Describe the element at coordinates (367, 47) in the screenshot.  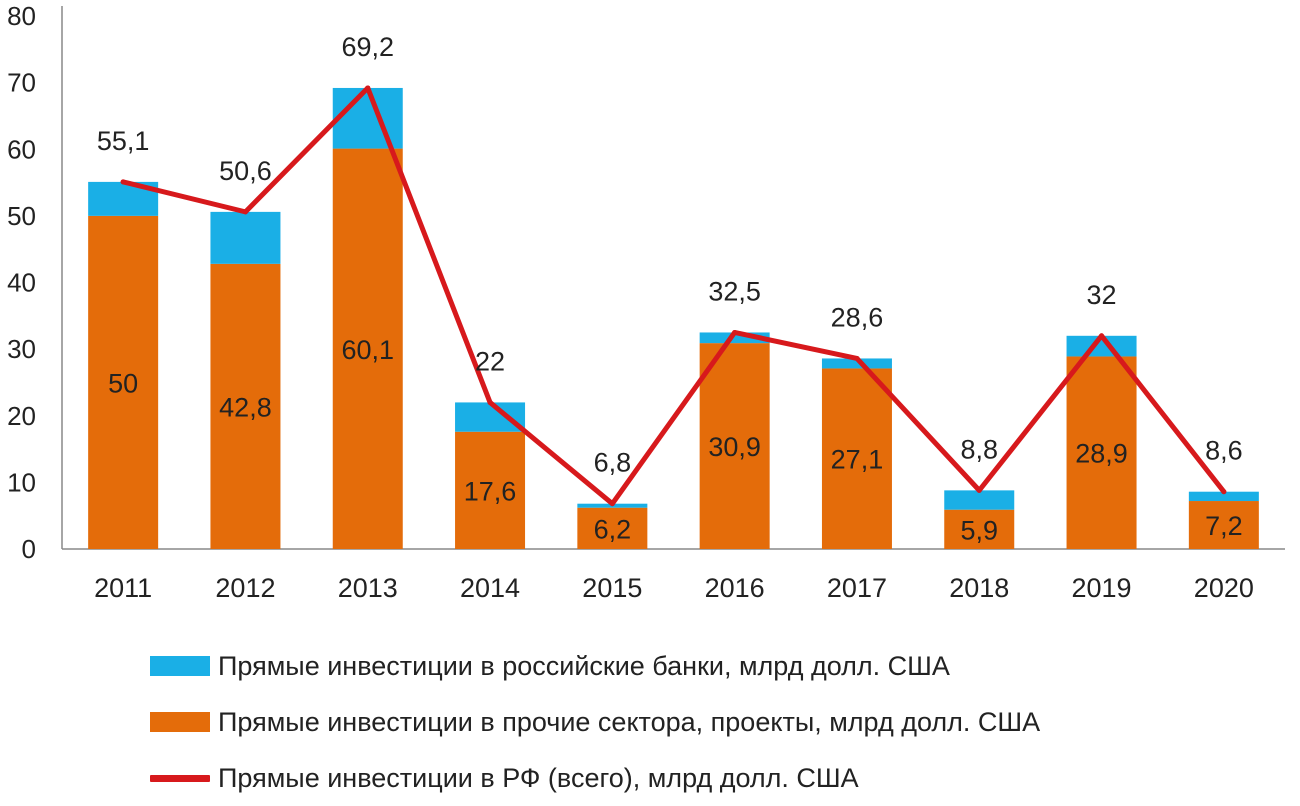
I see `total-value-label: 69,2` at that location.